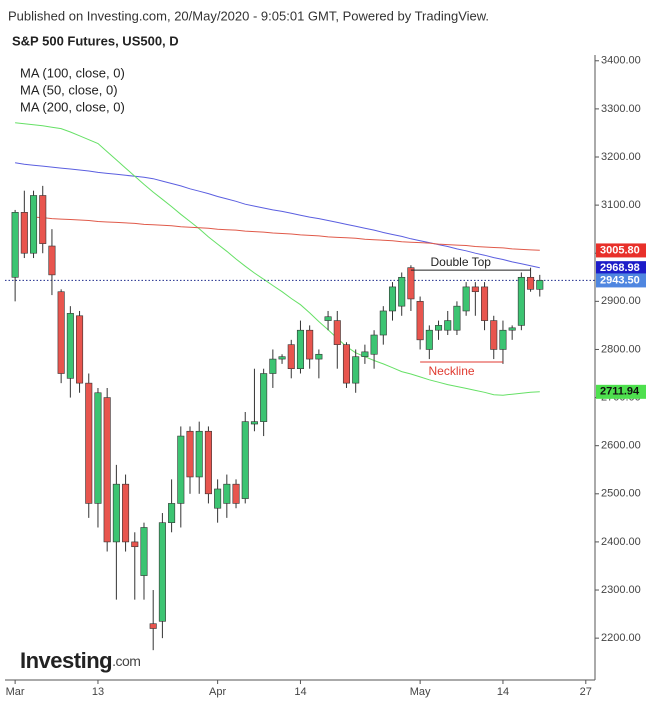 This screenshot has width=654, height=709. Describe the element at coordinates (69, 89) in the screenshot. I see `legend-entry: MA (50, close, 0)` at that location.